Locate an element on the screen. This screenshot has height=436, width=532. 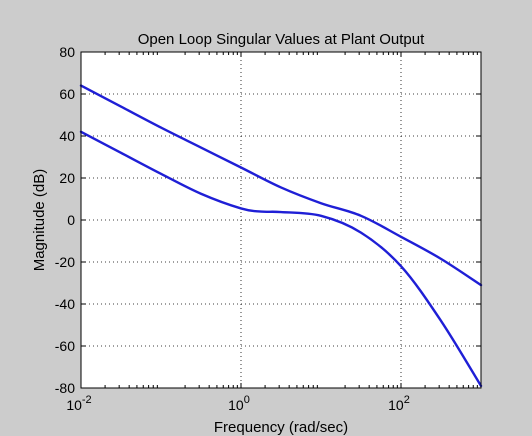
y-tick-label: 60 is located at coordinates (67, 94).